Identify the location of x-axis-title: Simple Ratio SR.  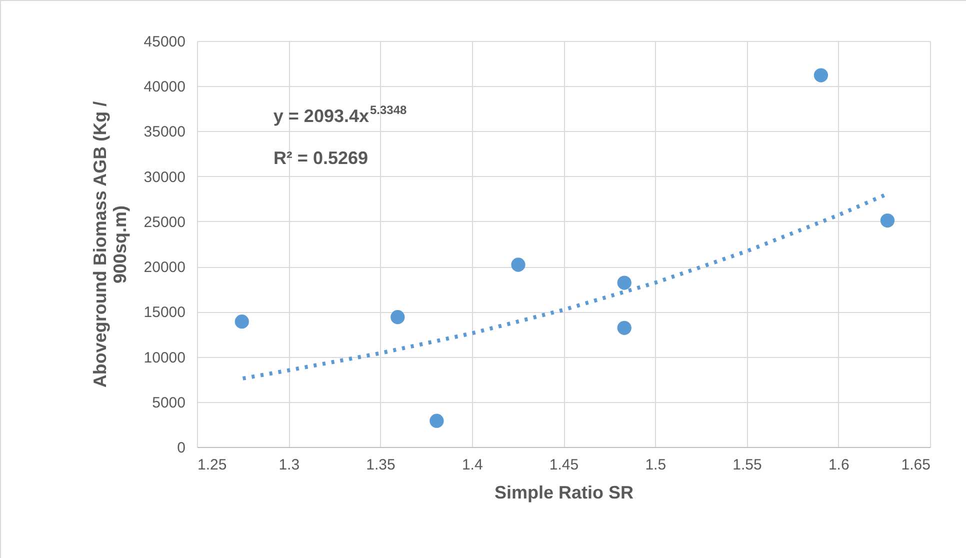
(564, 492).